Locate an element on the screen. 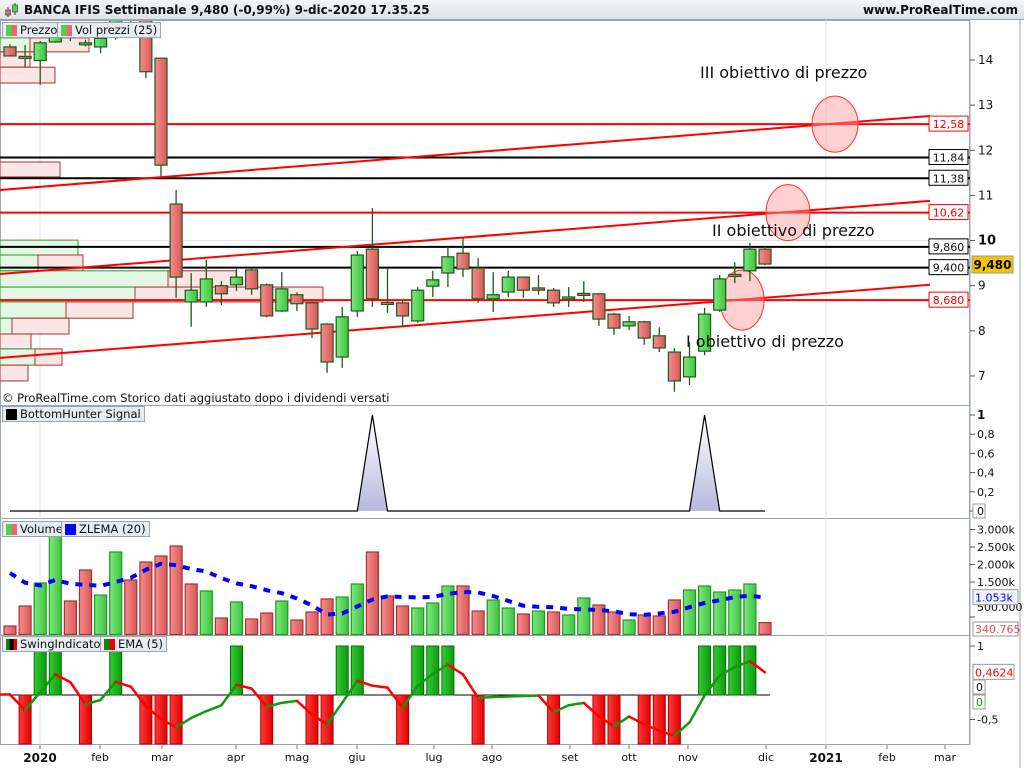  volume-panel is located at coordinates (387, 581).